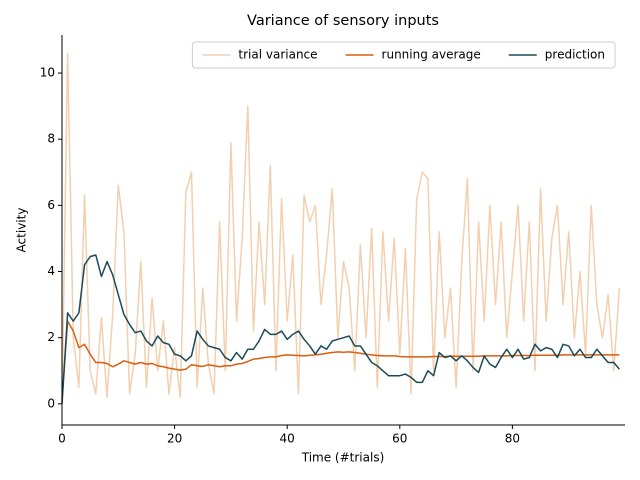 The width and height of the screenshot is (640, 480). Describe the element at coordinates (343, 458) in the screenshot. I see `x-axis-label: Time (#trials)` at that location.